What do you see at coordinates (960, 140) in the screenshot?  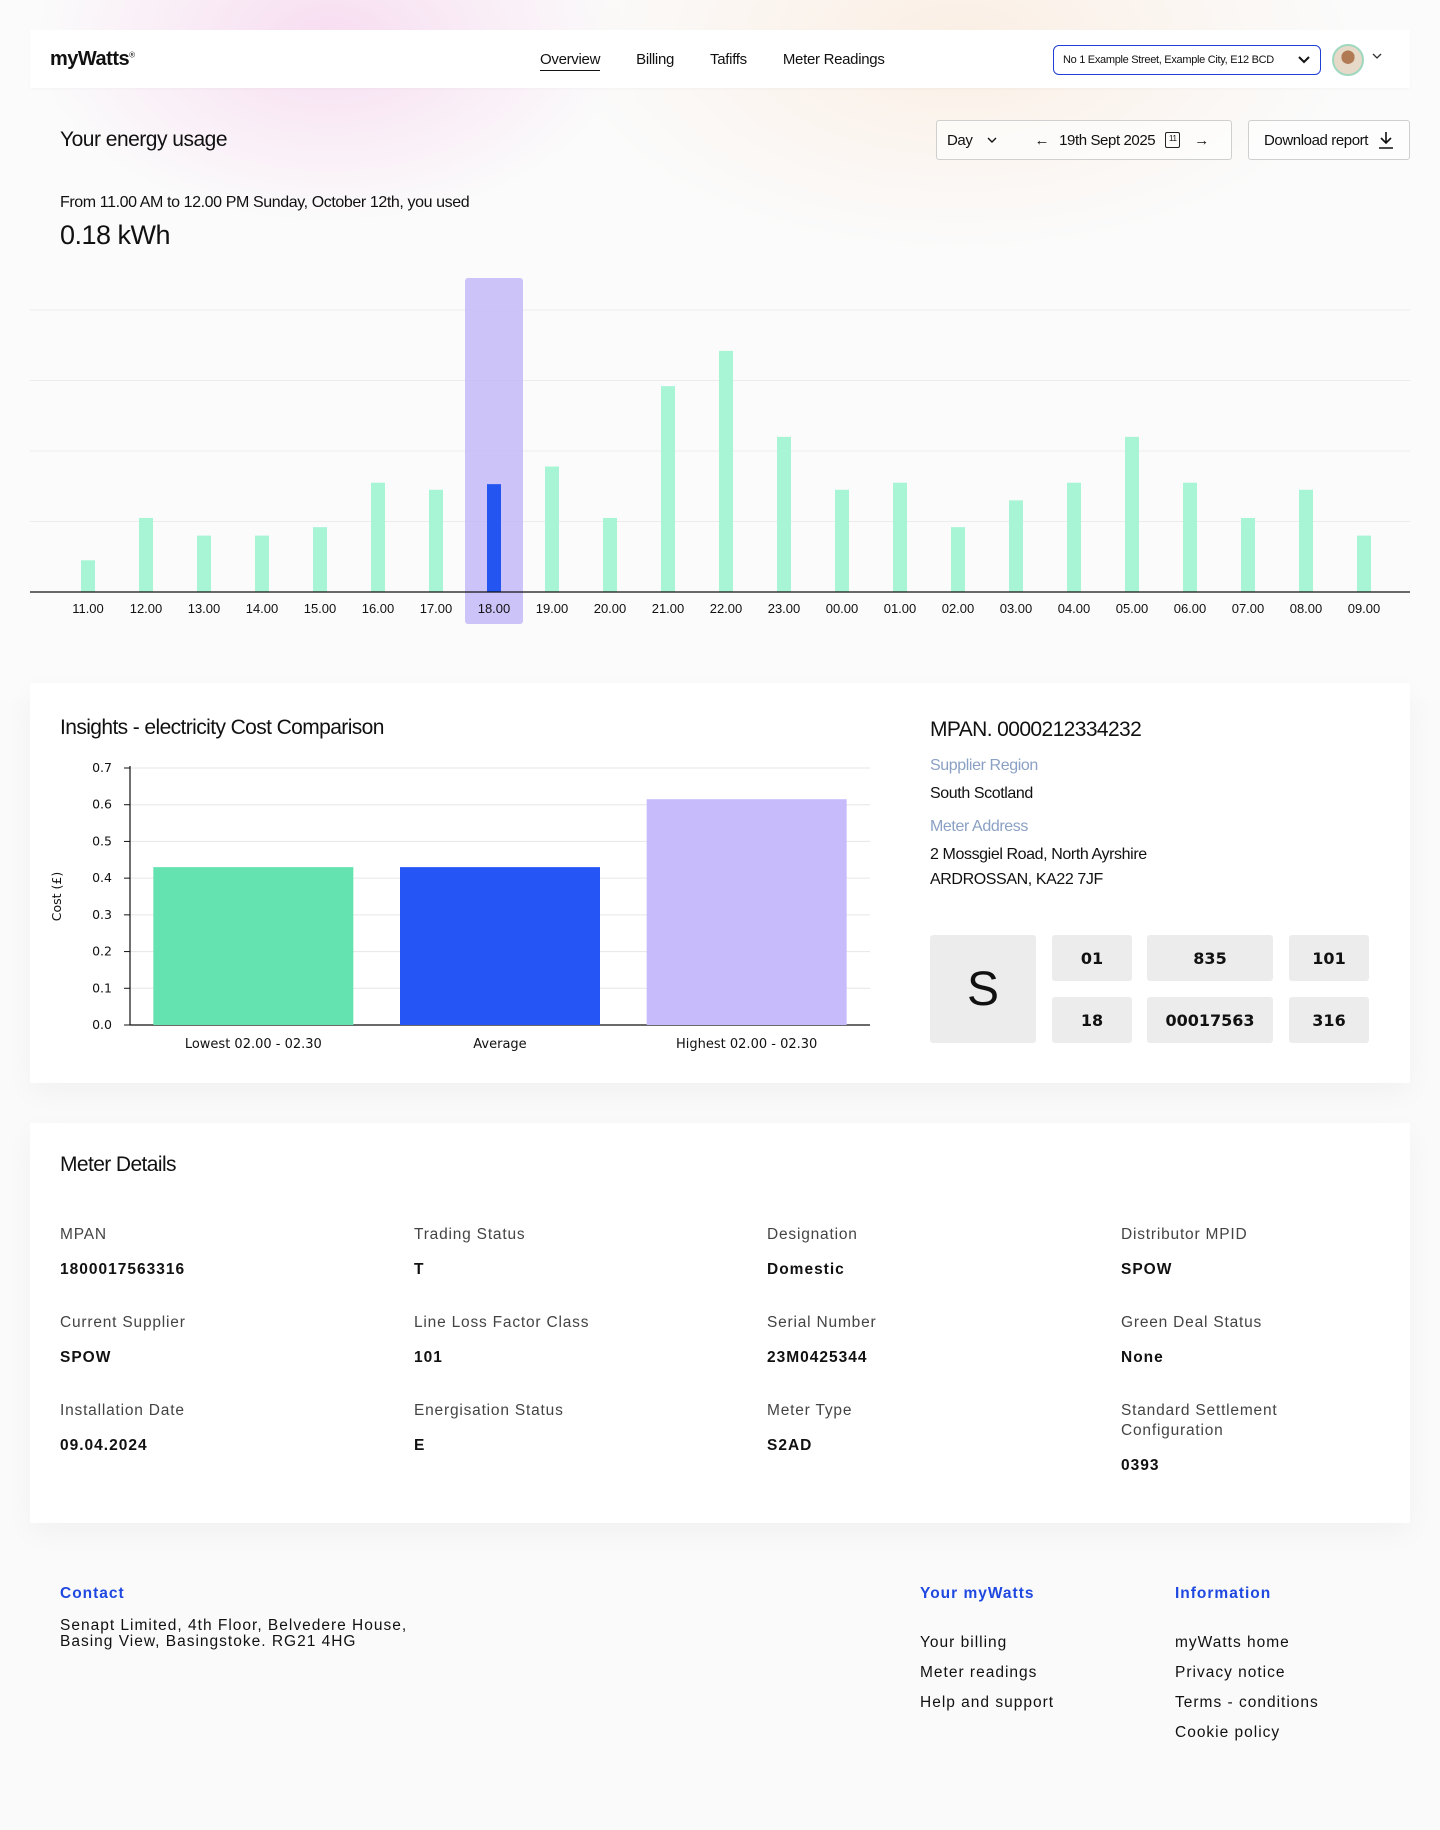 I see `period-select-value: Day` at bounding box center [960, 140].